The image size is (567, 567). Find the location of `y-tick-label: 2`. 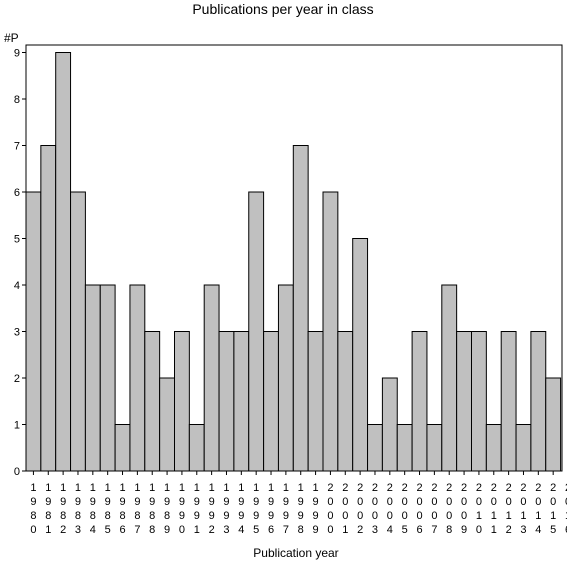

y-tick-label: 2 is located at coordinates (17, 379).